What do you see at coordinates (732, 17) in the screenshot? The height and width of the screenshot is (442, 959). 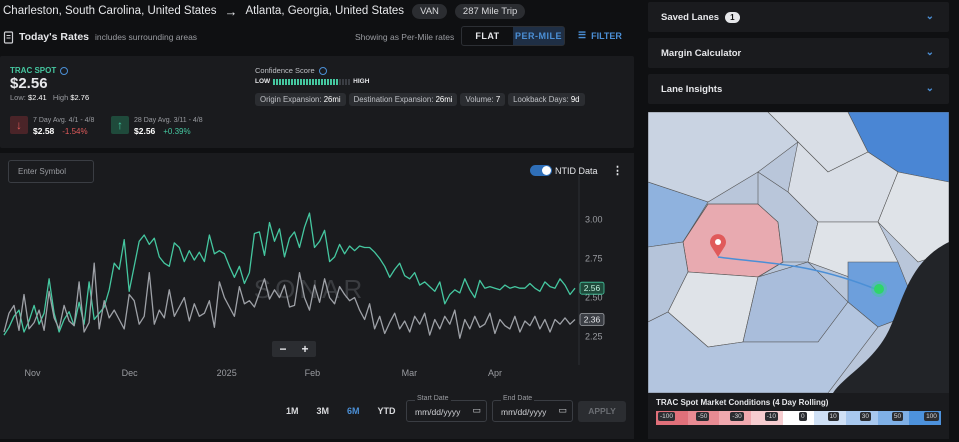 I see `saved-count-badge: 1` at bounding box center [732, 17].